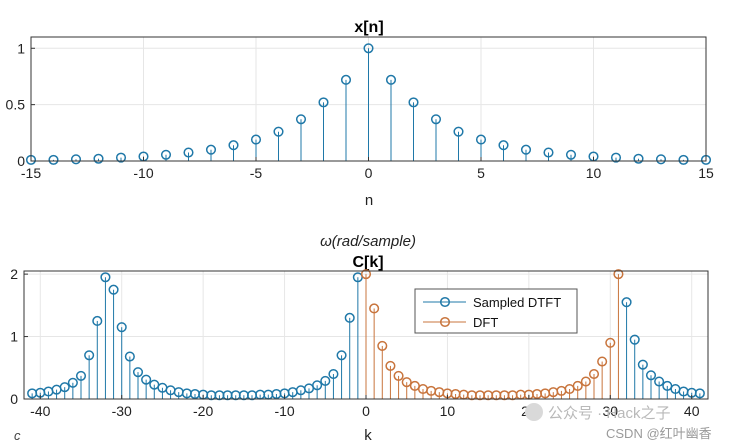  Describe the element at coordinates (445, 322) in the screenshot. I see `legend-marker-dft` at that location.